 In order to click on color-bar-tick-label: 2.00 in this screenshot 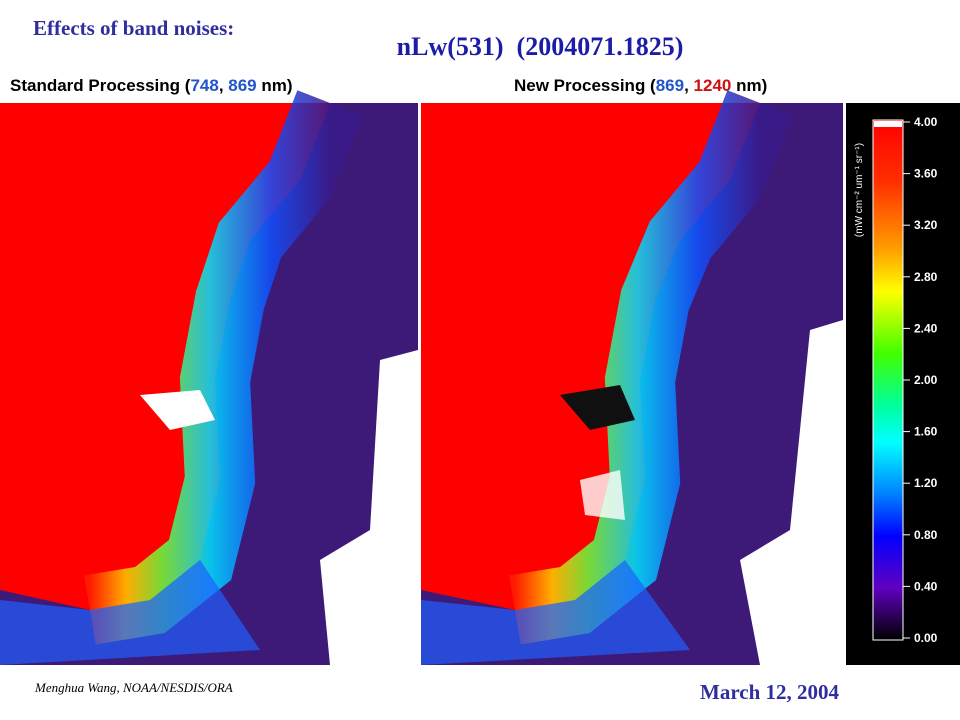, I will do `click(926, 380)`.